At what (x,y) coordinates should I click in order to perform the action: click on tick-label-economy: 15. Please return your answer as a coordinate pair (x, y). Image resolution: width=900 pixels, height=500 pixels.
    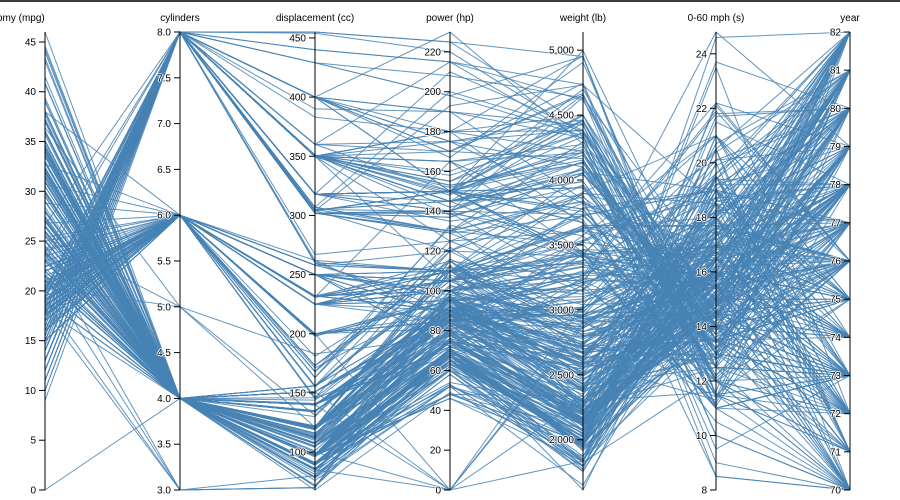
    Looking at the image, I should click on (31, 341).